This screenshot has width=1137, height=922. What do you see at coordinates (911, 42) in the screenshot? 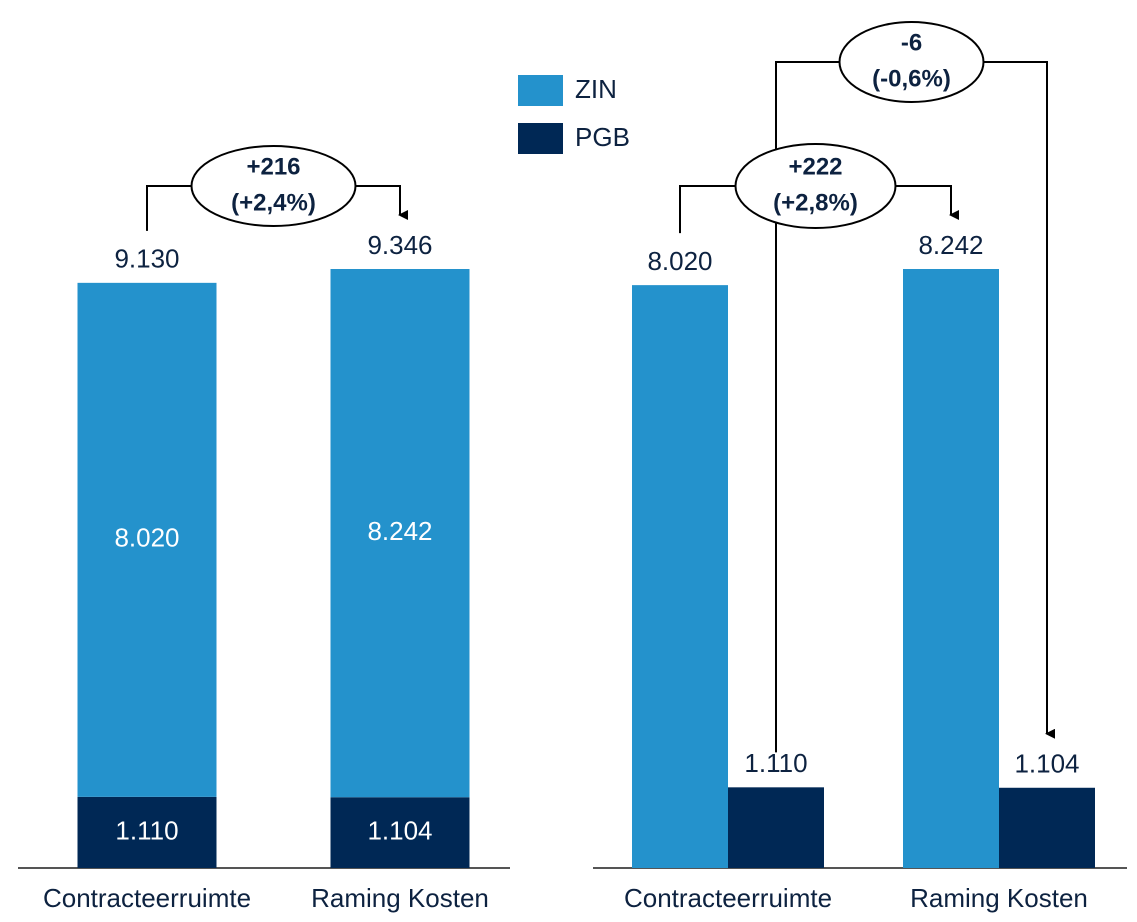
I see `annotation-text: -6` at bounding box center [911, 42].